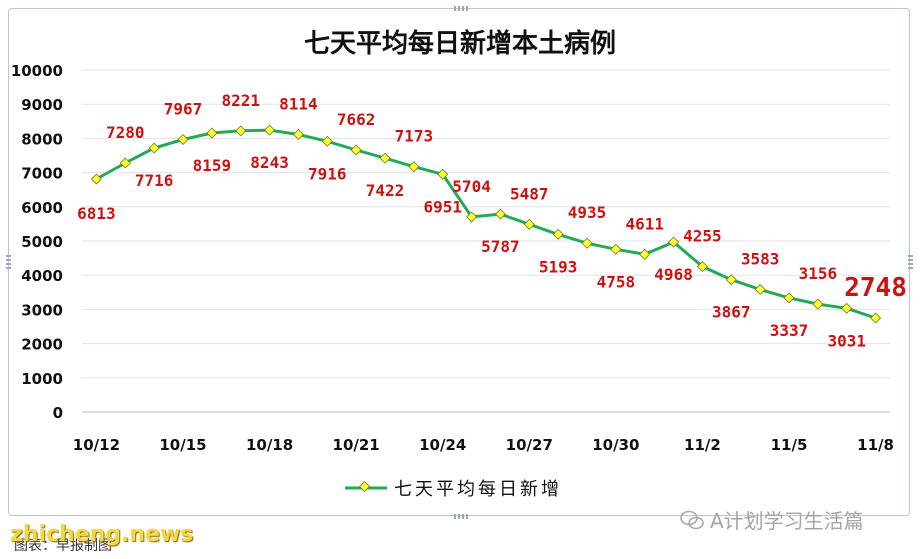  Describe the element at coordinates (37, 71) in the screenshot. I see `y-tick-label: 10000` at that location.